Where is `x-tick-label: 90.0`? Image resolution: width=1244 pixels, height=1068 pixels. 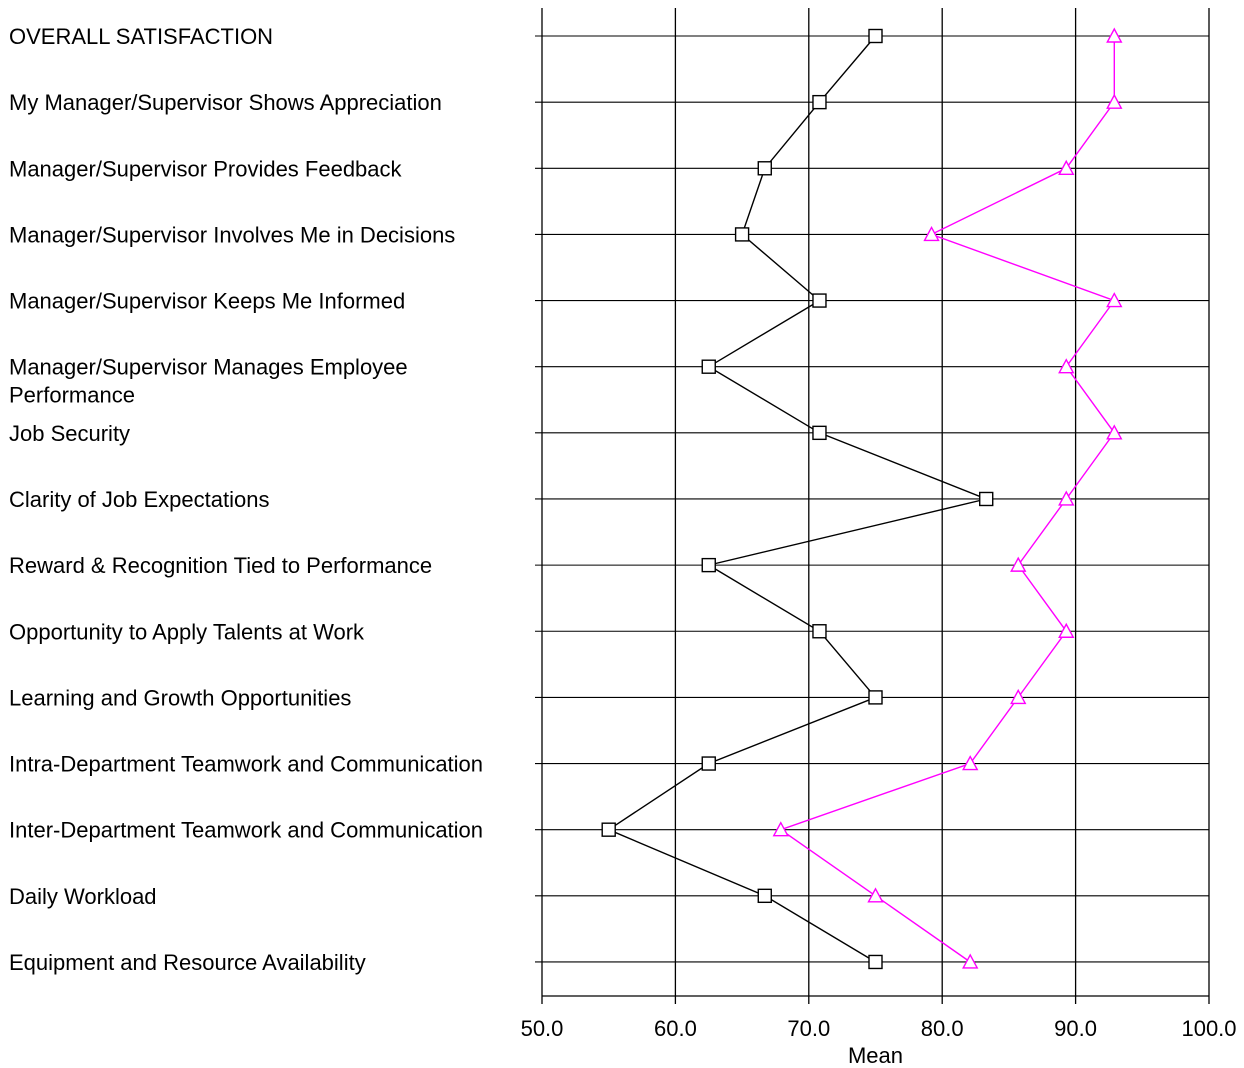
x-tick-label: 90.0 is located at coordinates (1075, 1028).